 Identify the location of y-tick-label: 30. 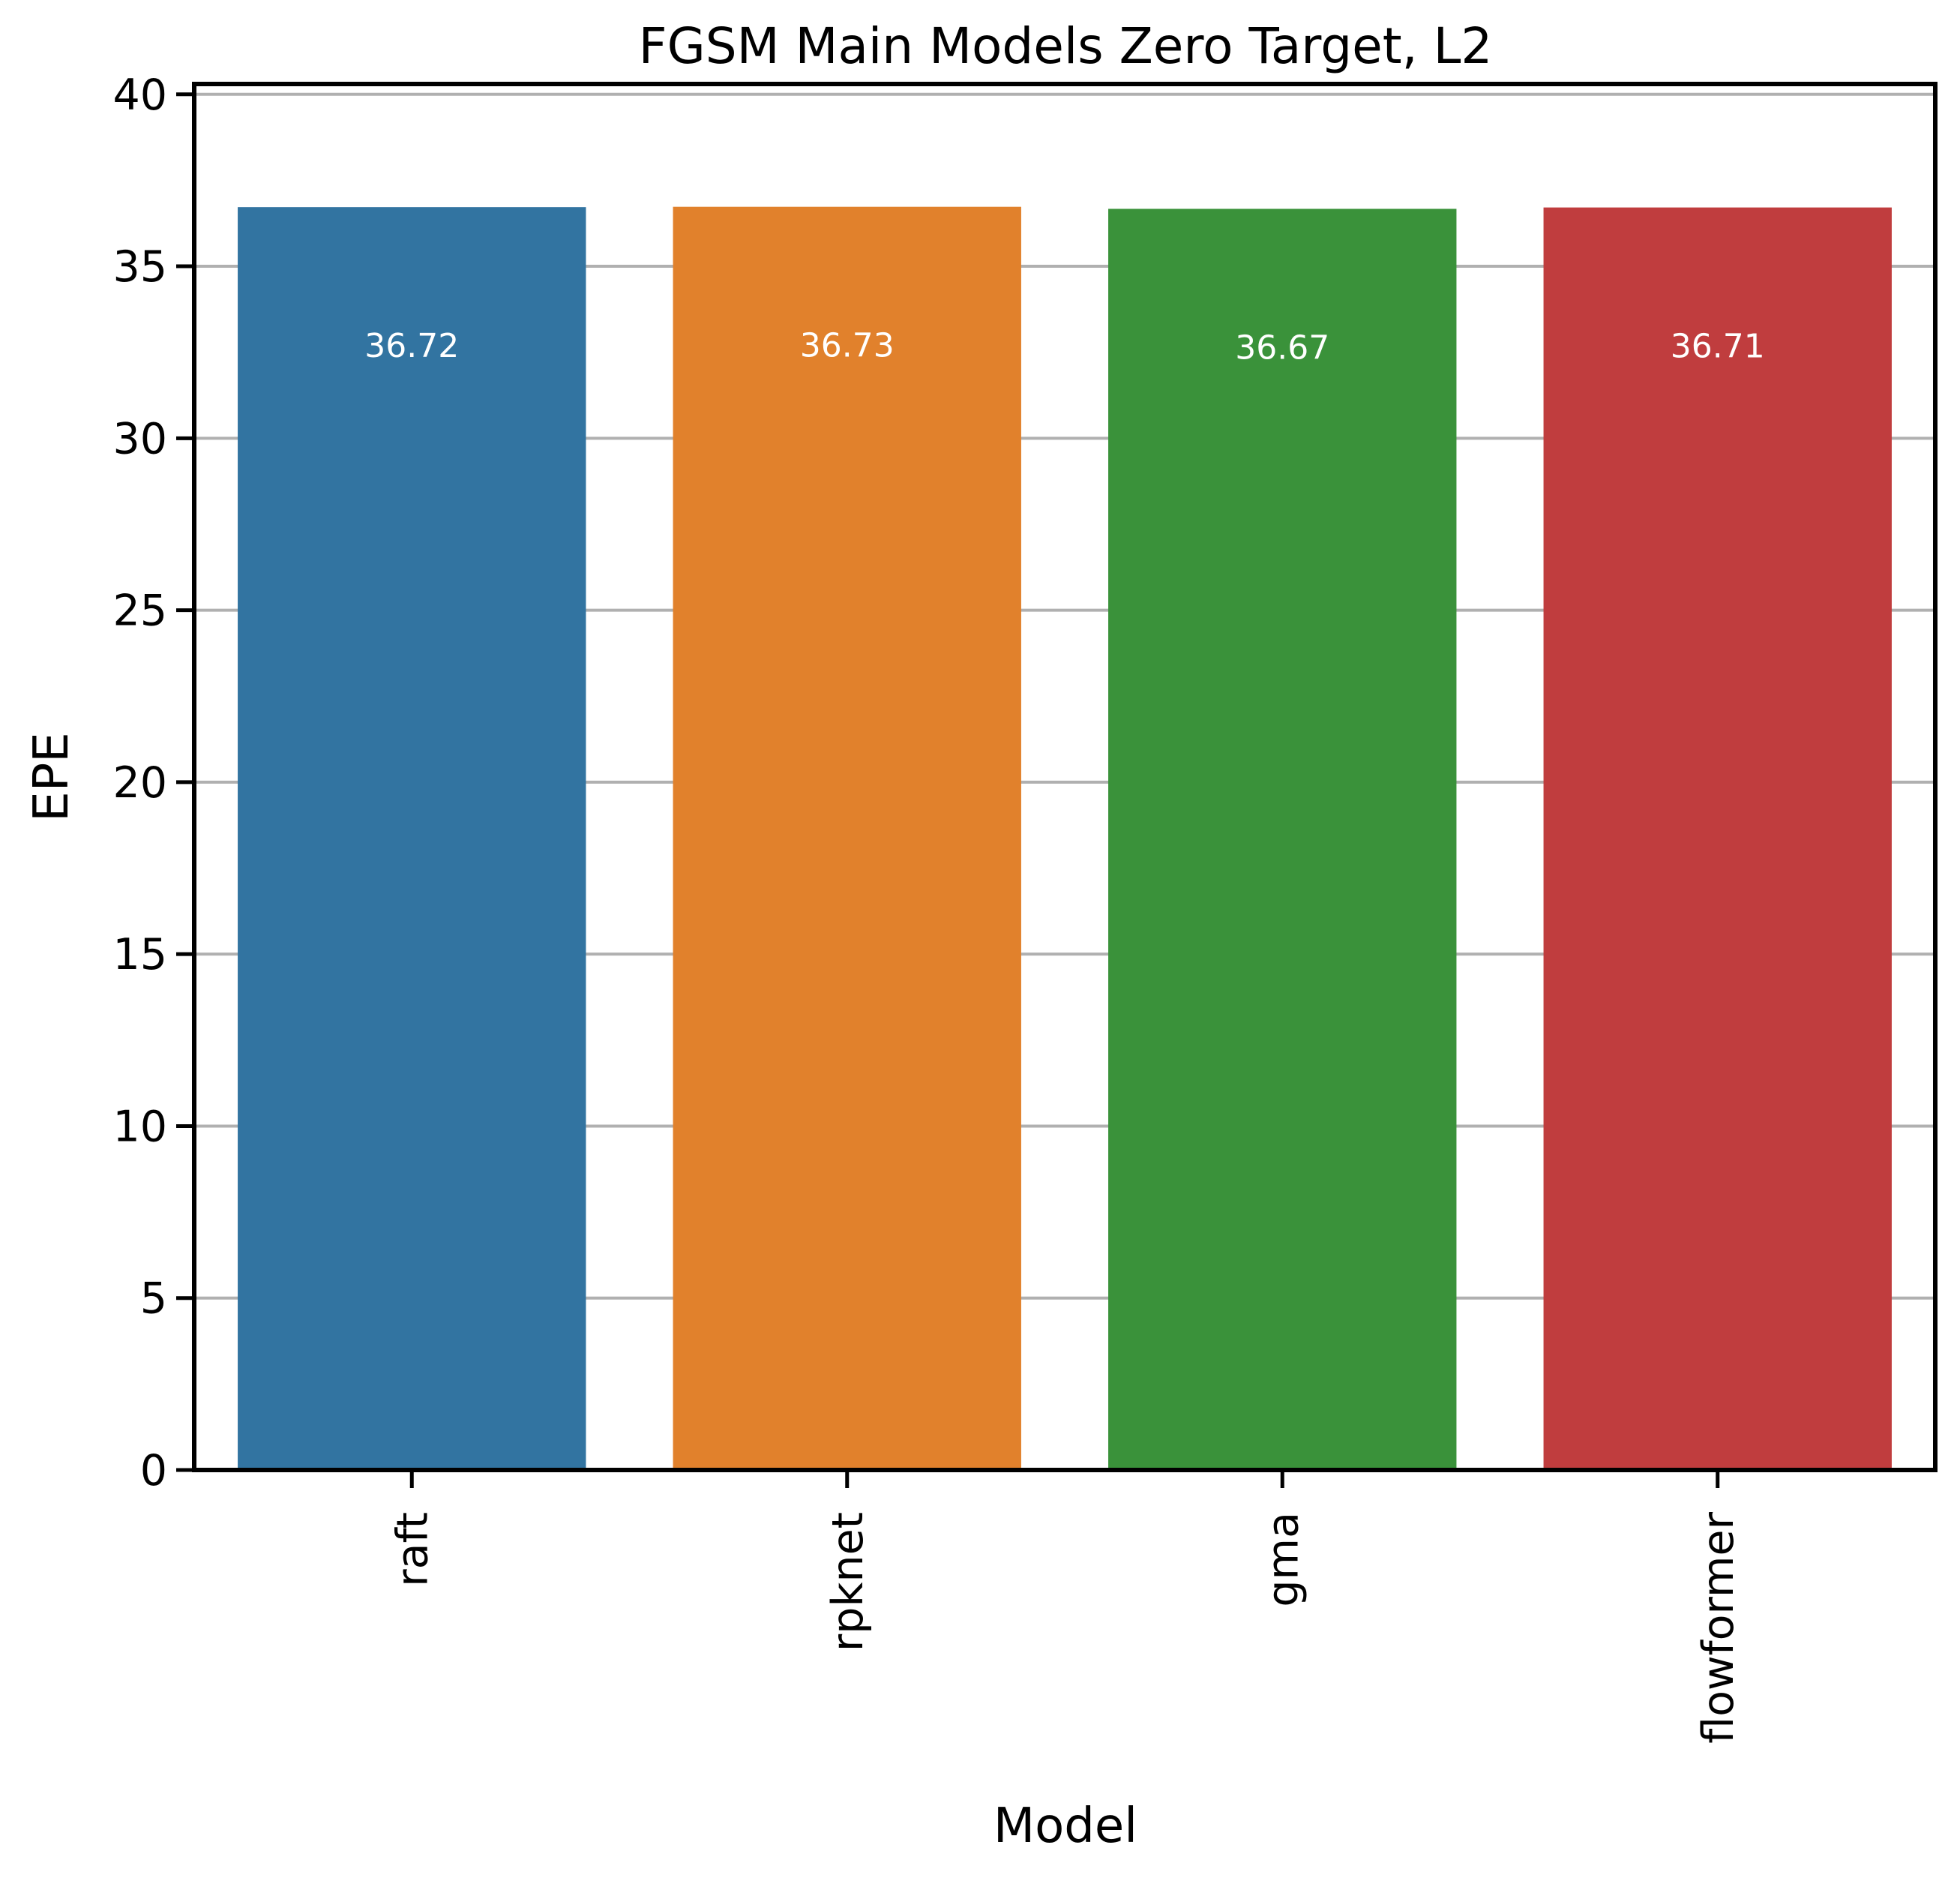
(139, 439).